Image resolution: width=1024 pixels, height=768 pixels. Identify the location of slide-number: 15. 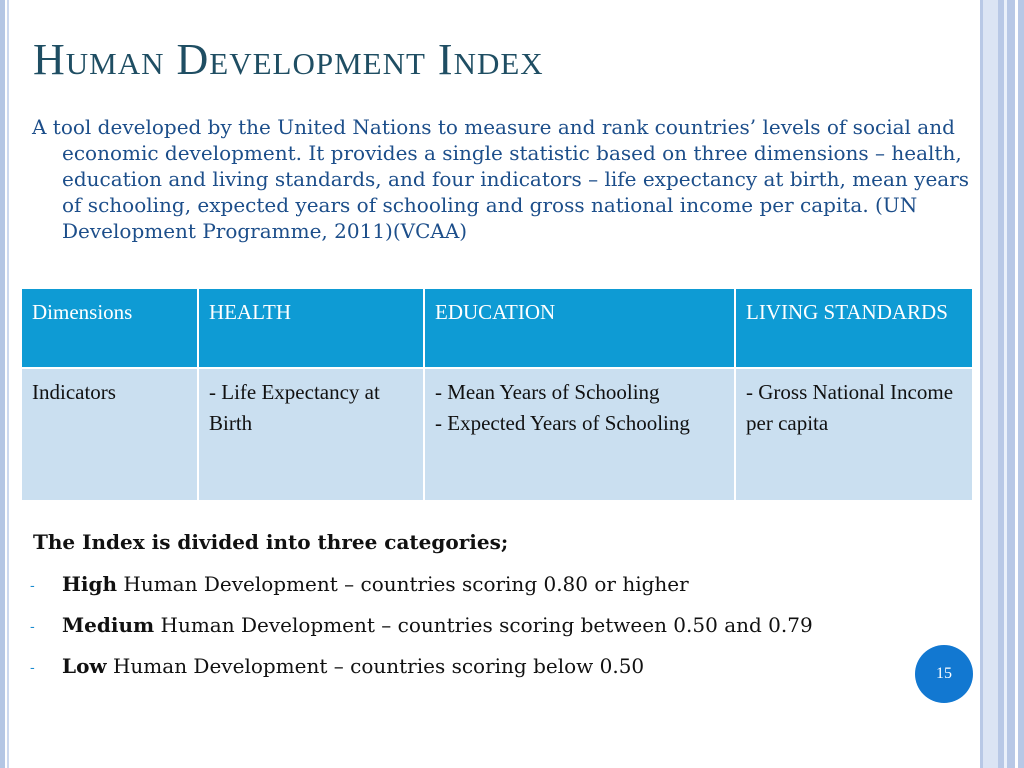
(944, 673).